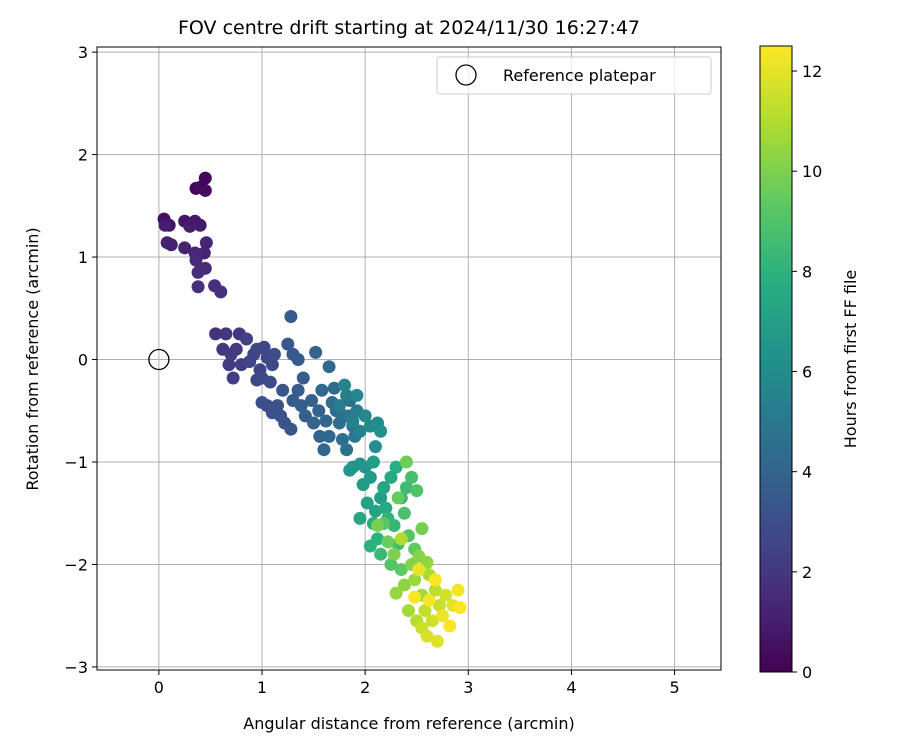 Image resolution: width=900 pixels, height=750 pixels. I want to click on x-tick-label: 4, so click(571, 687).